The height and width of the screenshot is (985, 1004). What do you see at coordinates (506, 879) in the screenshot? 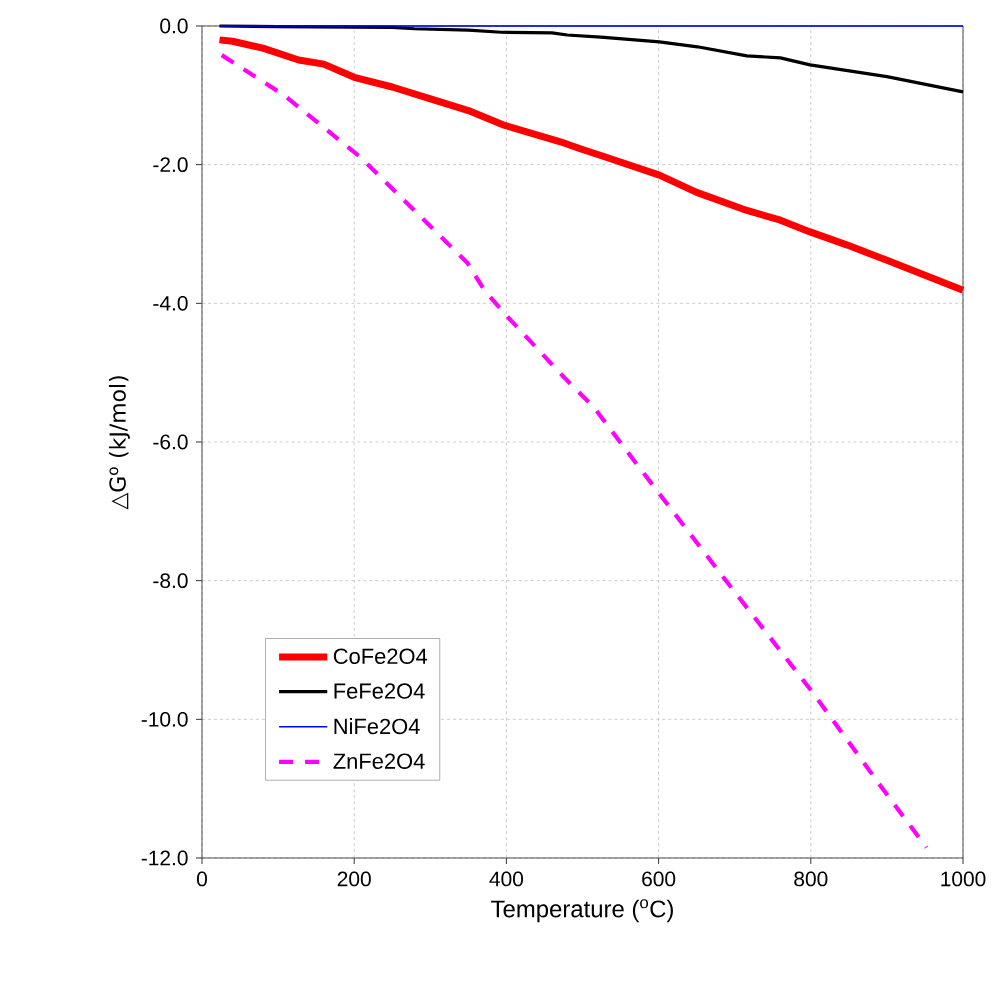
I see `x-tick-label: 400` at bounding box center [506, 879].